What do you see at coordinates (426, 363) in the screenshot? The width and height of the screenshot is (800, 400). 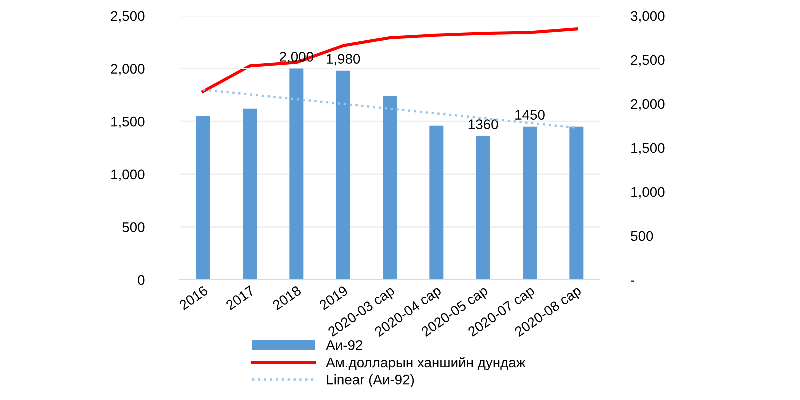 I see `legend-label: Ам.долларын ханшийн дундаж` at bounding box center [426, 363].